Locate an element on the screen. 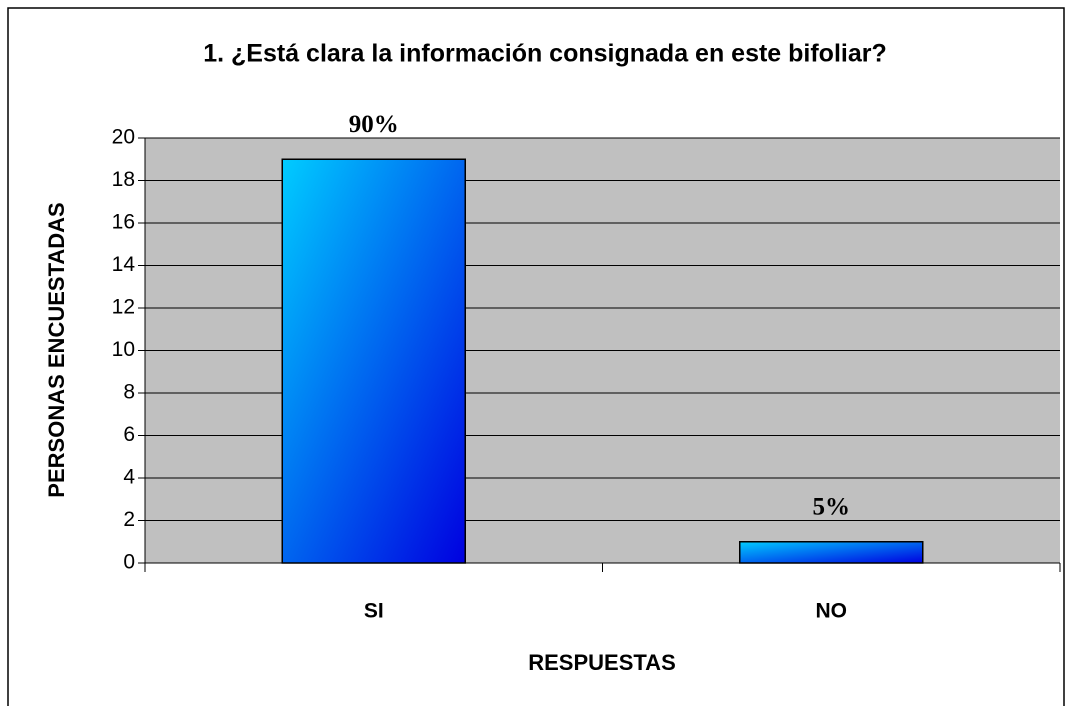 The width and height of the screenshot is (1072, 706). x-tick-label: NO is located at coordinates (832, 611).